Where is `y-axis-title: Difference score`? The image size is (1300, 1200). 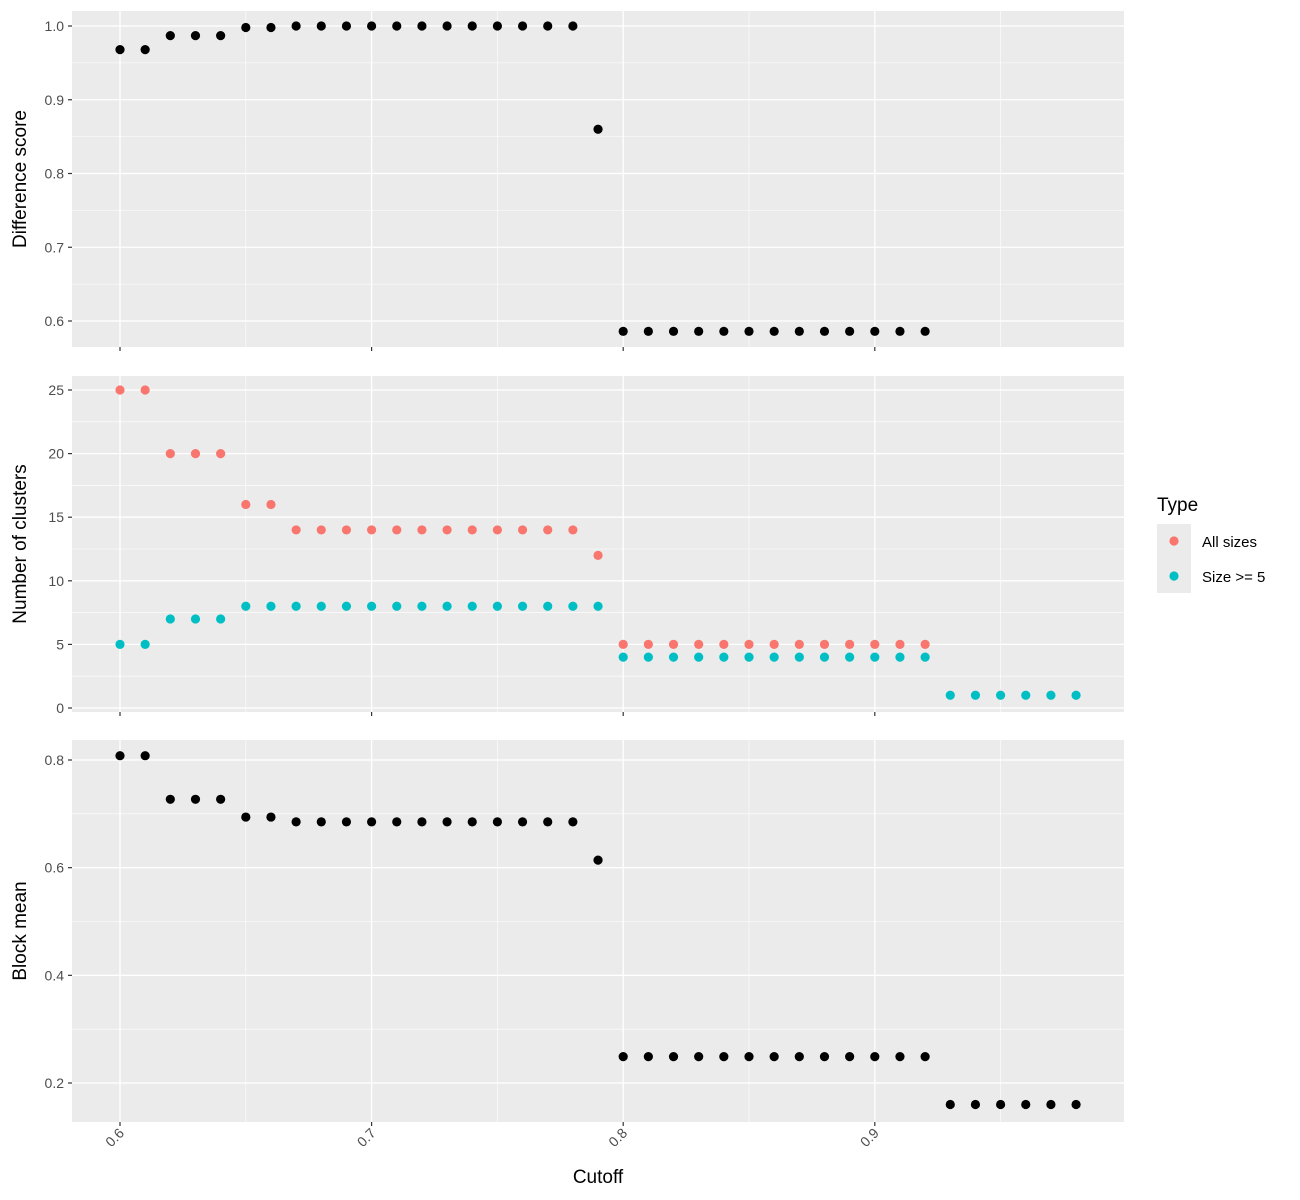
y-axis-title: Difference score is located at coordinates (20, 179).